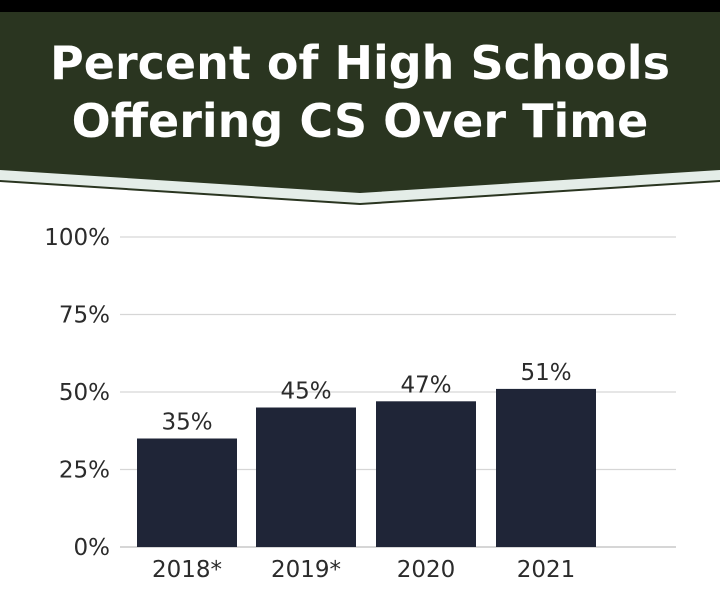 This screenshot has width=720, height=600. Describe the element at coordinates (360, 186) in the screenshot. I see `banner-stripe` at that location.